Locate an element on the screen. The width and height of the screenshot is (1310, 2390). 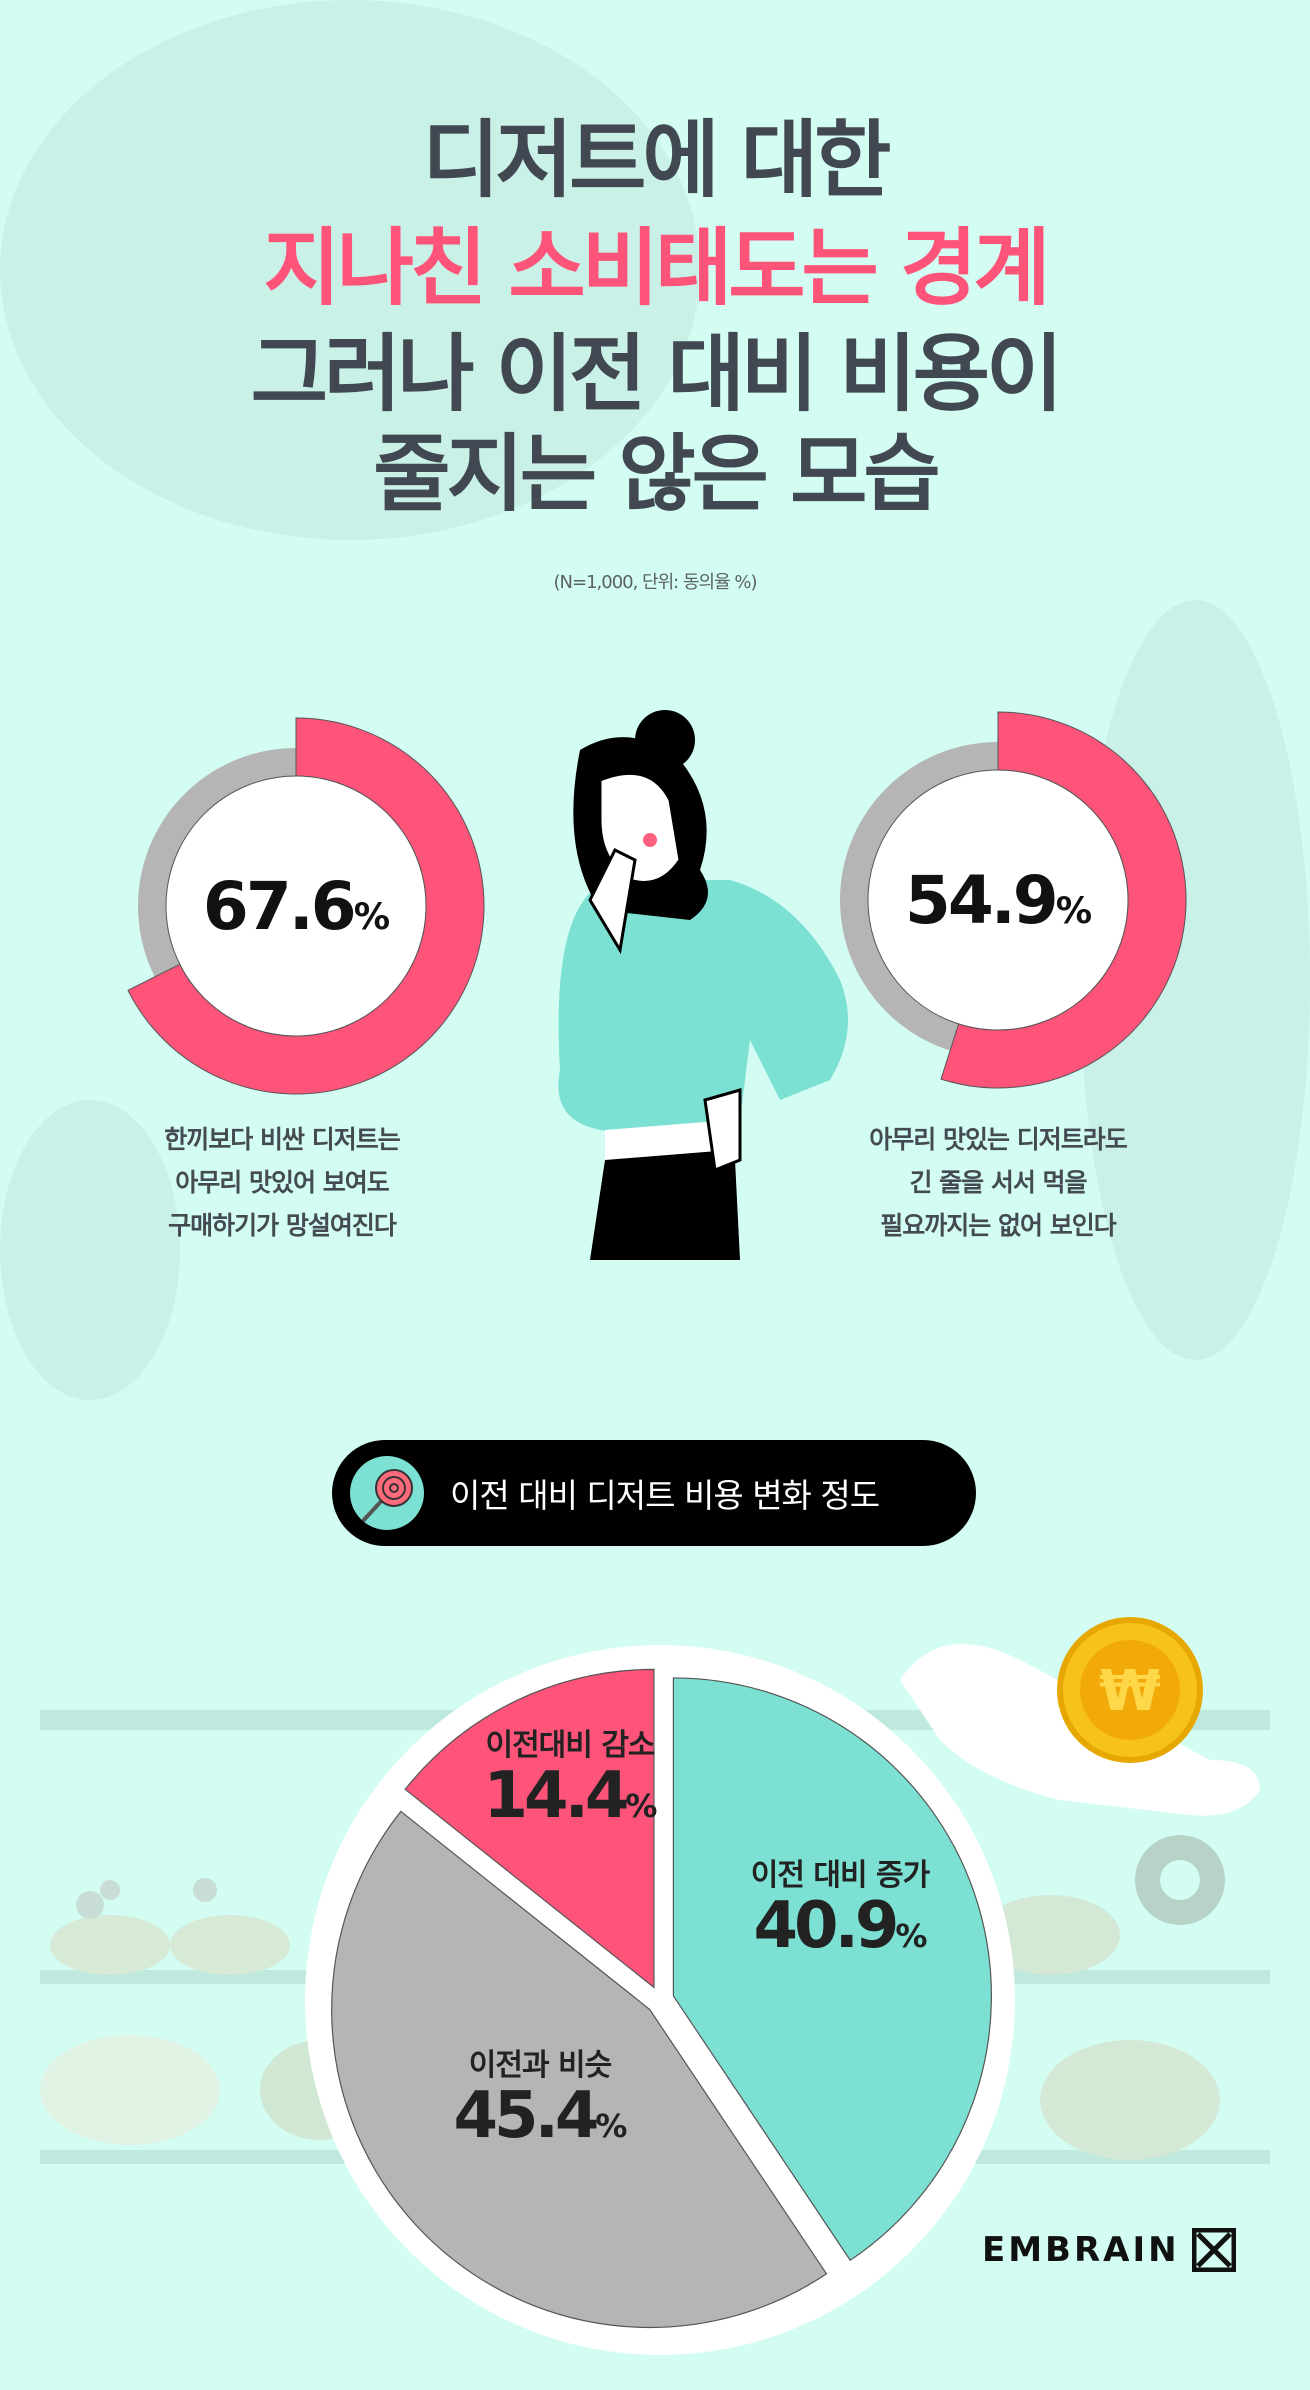
donut-value-queue: 54.9% is located at coordinates (998, 900).